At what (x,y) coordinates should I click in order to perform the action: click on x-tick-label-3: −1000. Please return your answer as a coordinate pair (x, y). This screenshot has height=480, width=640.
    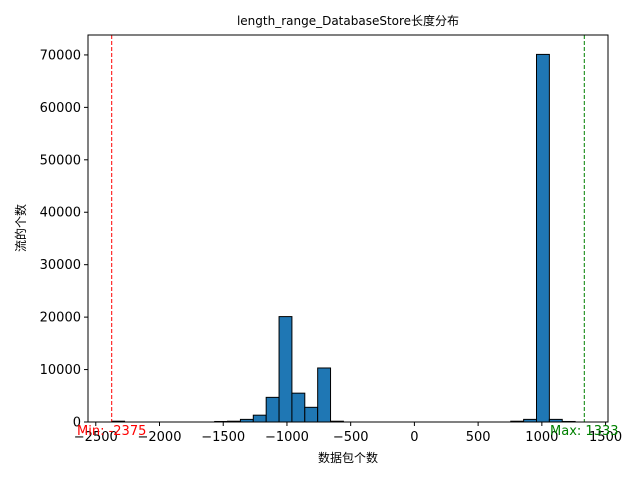
    Looking at the image, I should click on (287, 437).